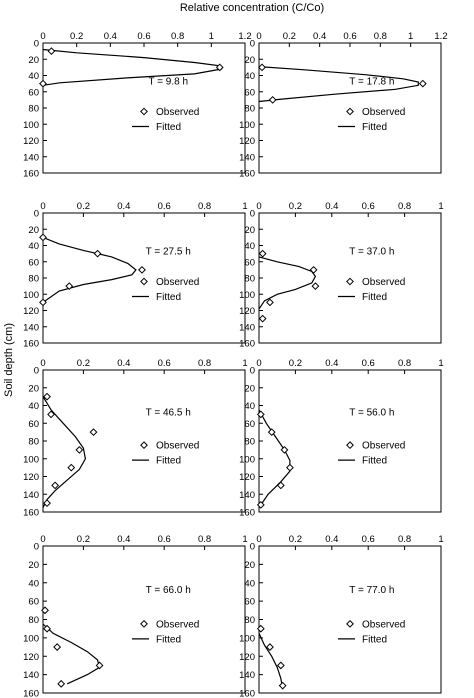  I want to click on time-label: T = 56.0 h, so click(371, 412).